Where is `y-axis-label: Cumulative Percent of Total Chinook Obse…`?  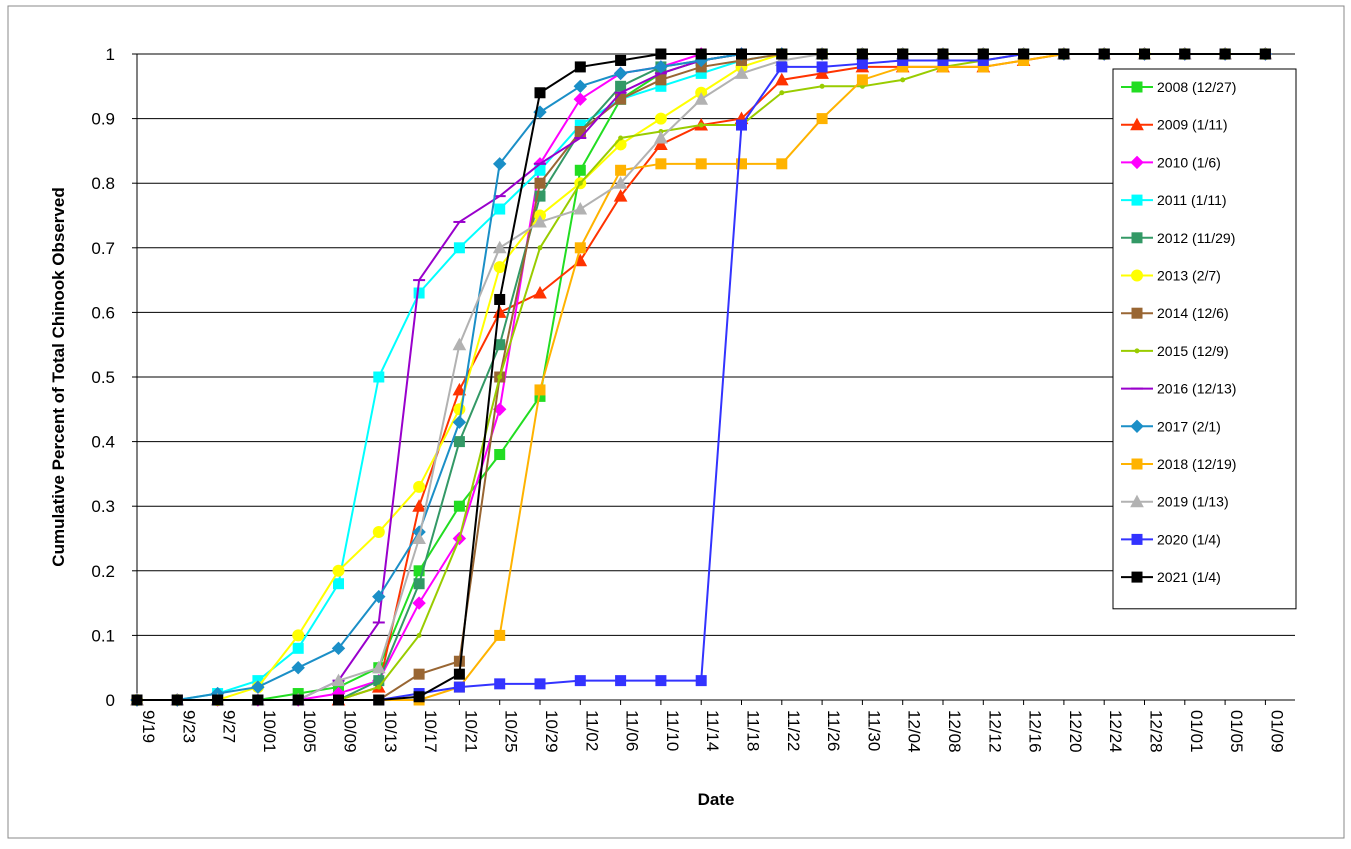
y-axis-label: Cumulative Percent of Total Chinook Obse… is located at coordinates (58, 376).